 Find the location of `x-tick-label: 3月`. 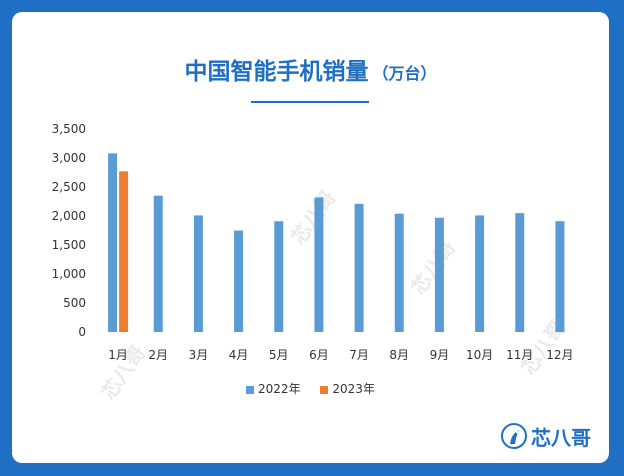

x-tick-label: 3月 is located at coordinates (199, 355).